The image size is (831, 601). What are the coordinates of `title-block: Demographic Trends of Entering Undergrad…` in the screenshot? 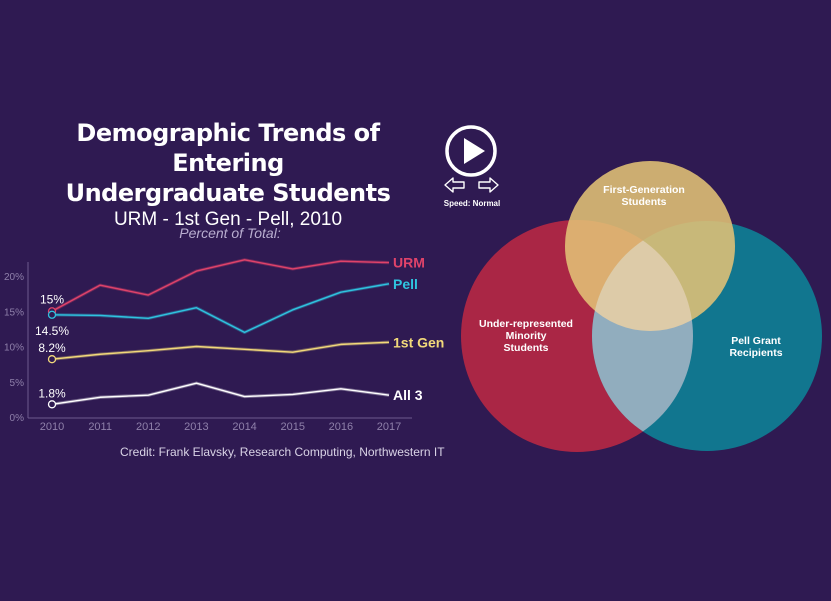 It's located at (228, 175).